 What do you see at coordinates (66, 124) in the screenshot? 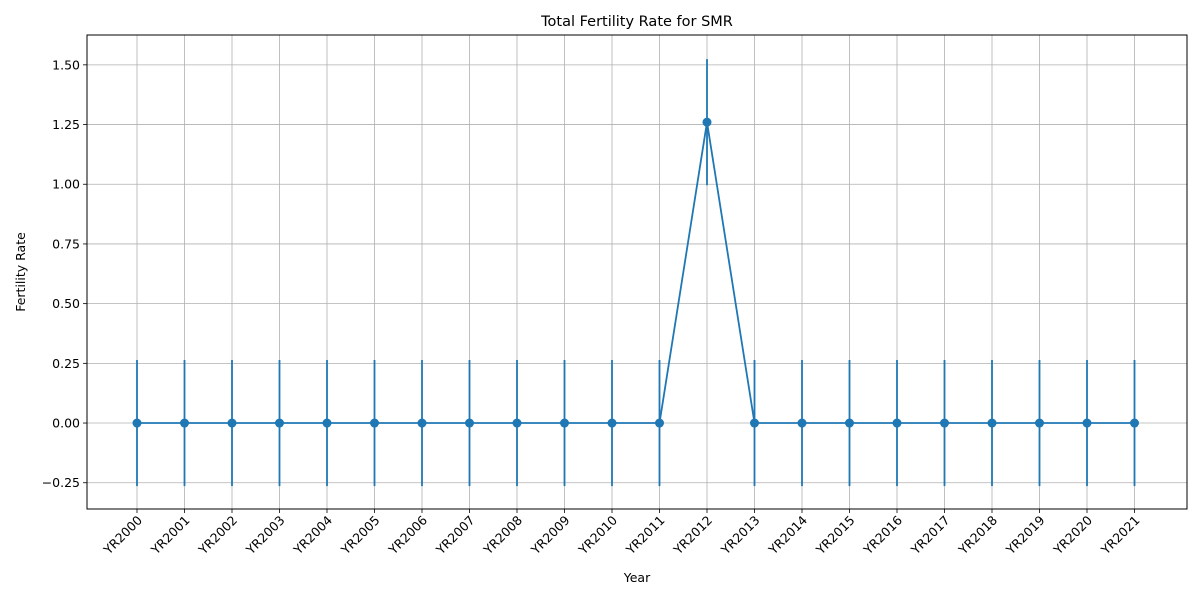
I see `y-tick-label: 1.25` at bounding box center [66, 124].